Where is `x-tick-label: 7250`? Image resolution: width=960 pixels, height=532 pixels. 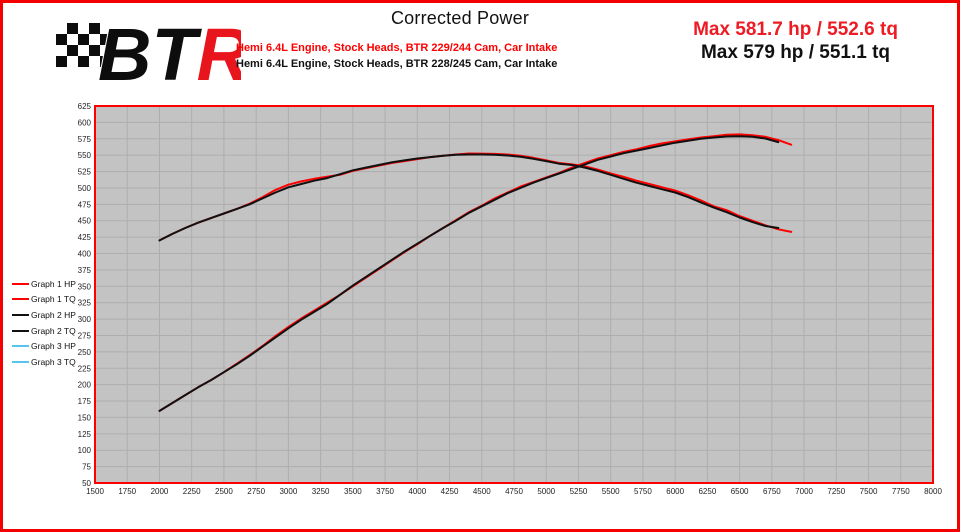 x-tick-label: 7250 is located at coordinates (836, 491).